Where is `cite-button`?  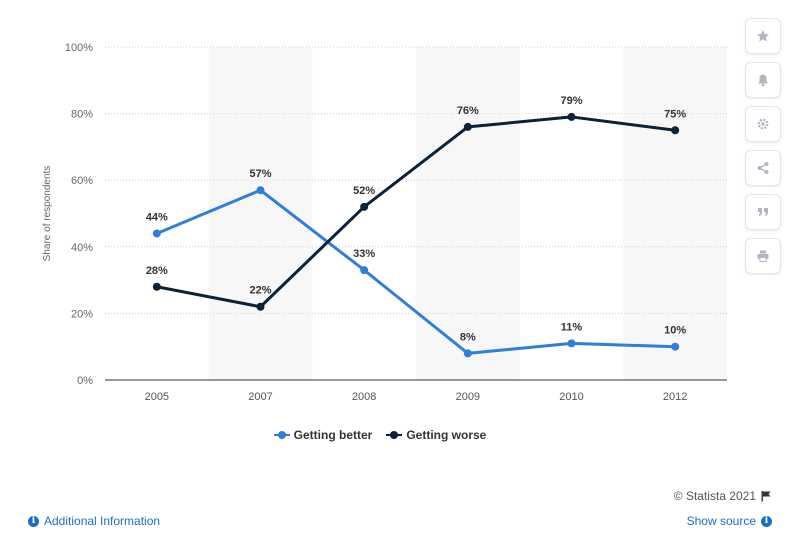 cite-button is located at coordinates (763, 212).